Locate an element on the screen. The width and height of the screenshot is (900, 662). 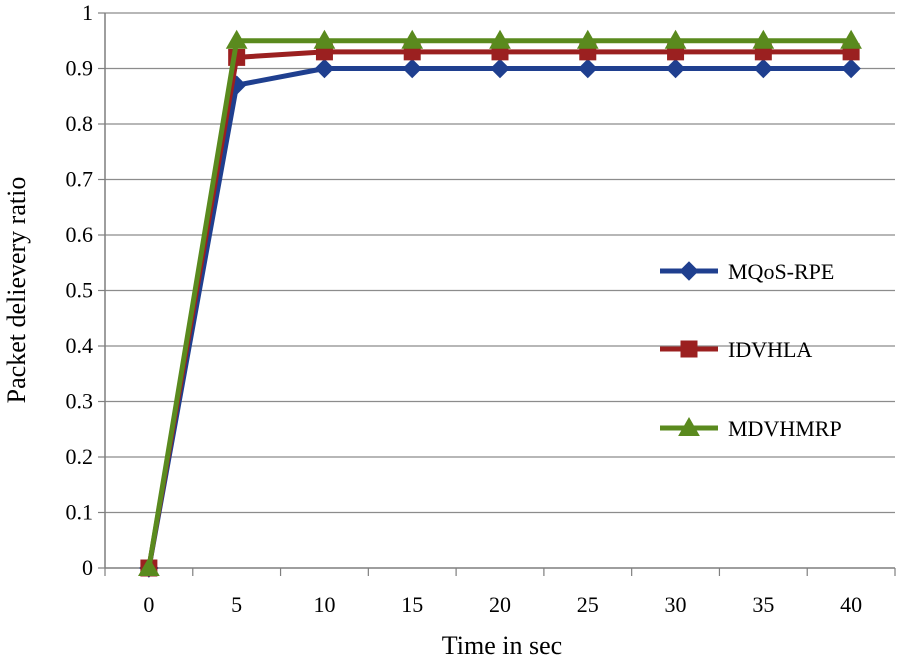
legend-item-mdvhmrp: MDVHMRP is located at coordinates (751, 428).